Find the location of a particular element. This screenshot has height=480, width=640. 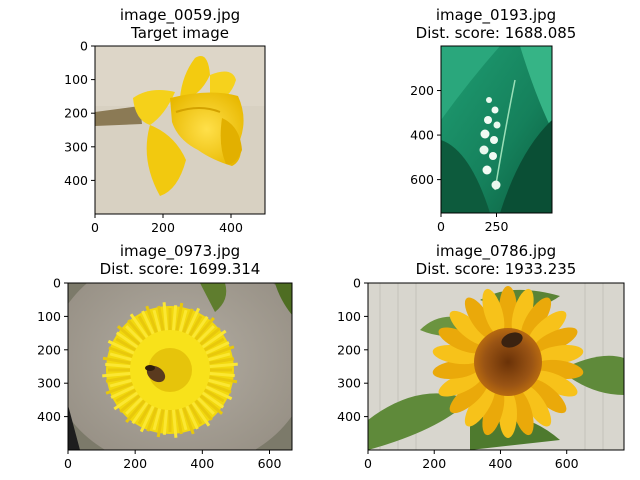

image-sunflower is located at coordinates (496, 366).